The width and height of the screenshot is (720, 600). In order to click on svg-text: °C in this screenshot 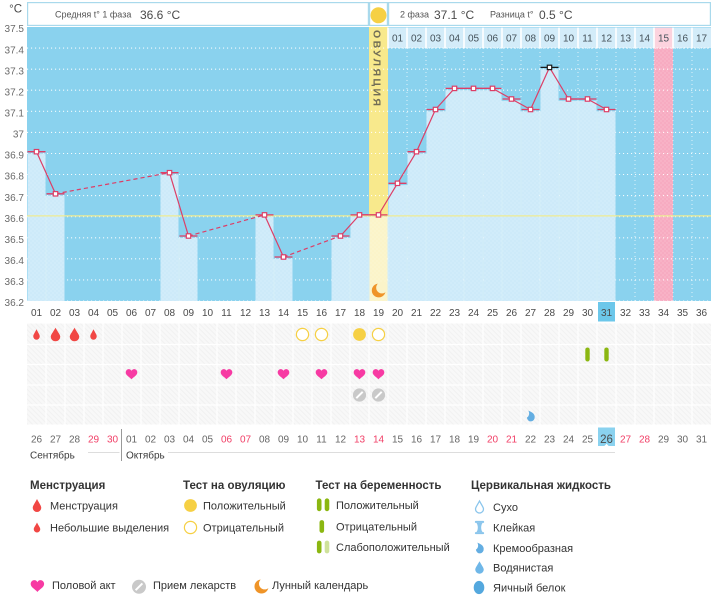, I will do `click(15, 10)`.